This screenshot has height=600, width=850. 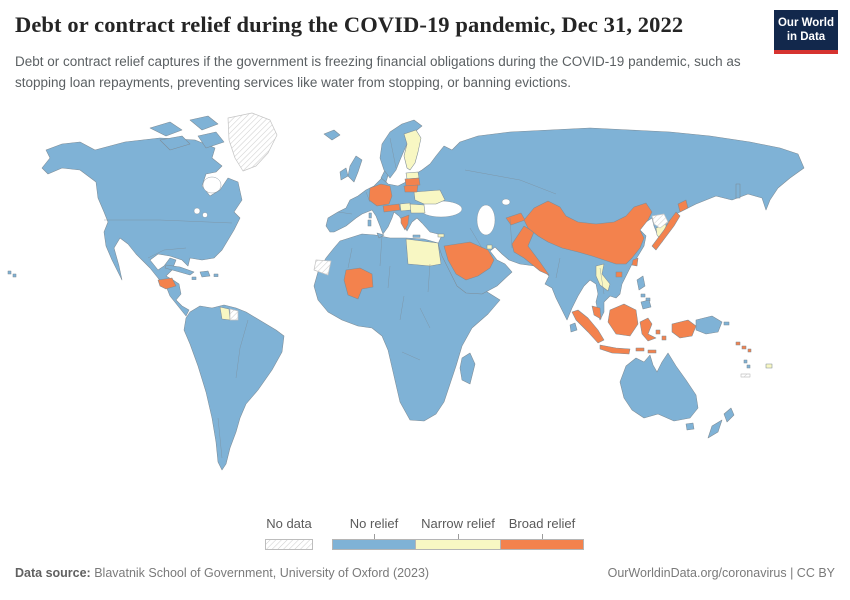 What do you see at coordinates (677, 395) in the screenshot?
I see `landmass-oceania` at bounding box center [677, 395].